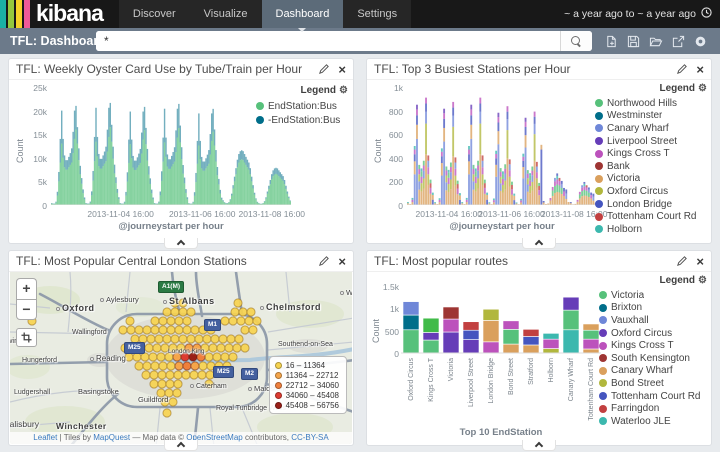 This screenshot has width=720, height=452. I want to click on y-tick: 200, so click(395, 182).